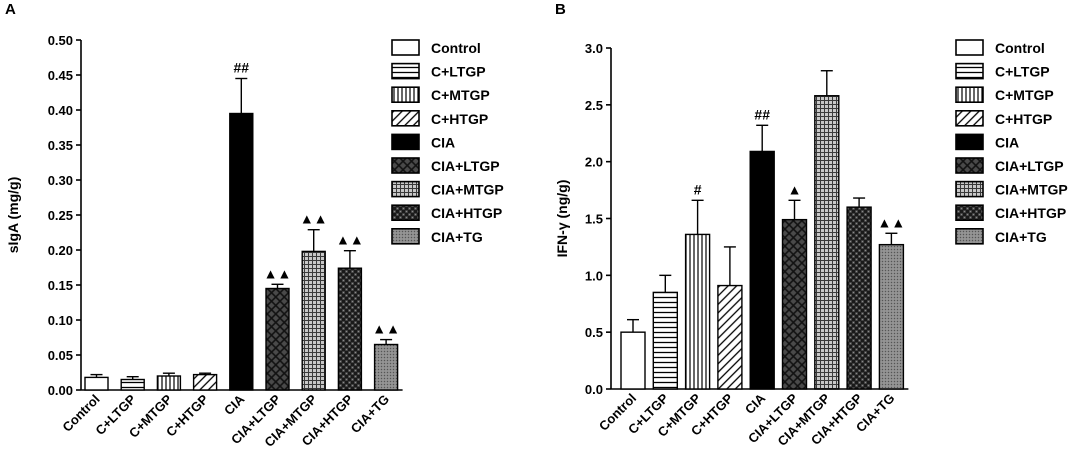  Describe the element at coordinates (60, 75) in the screenshot. I see `y-tick-label: 0.45` at that location.